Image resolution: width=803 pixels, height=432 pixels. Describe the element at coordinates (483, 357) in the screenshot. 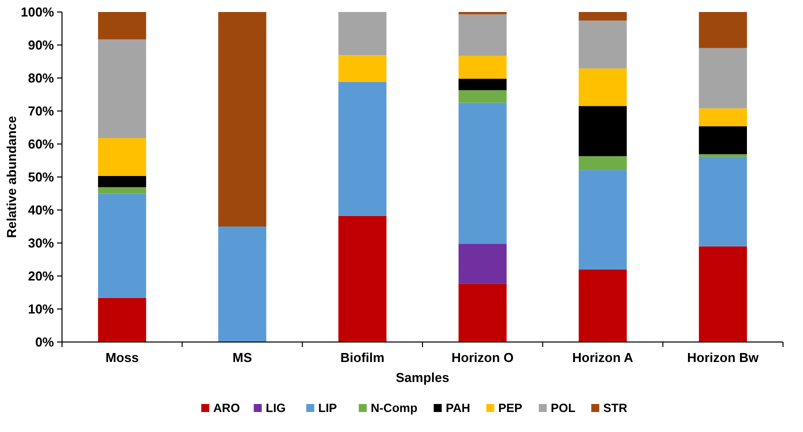

I see `x-tick-label: Horizon O` at that location.